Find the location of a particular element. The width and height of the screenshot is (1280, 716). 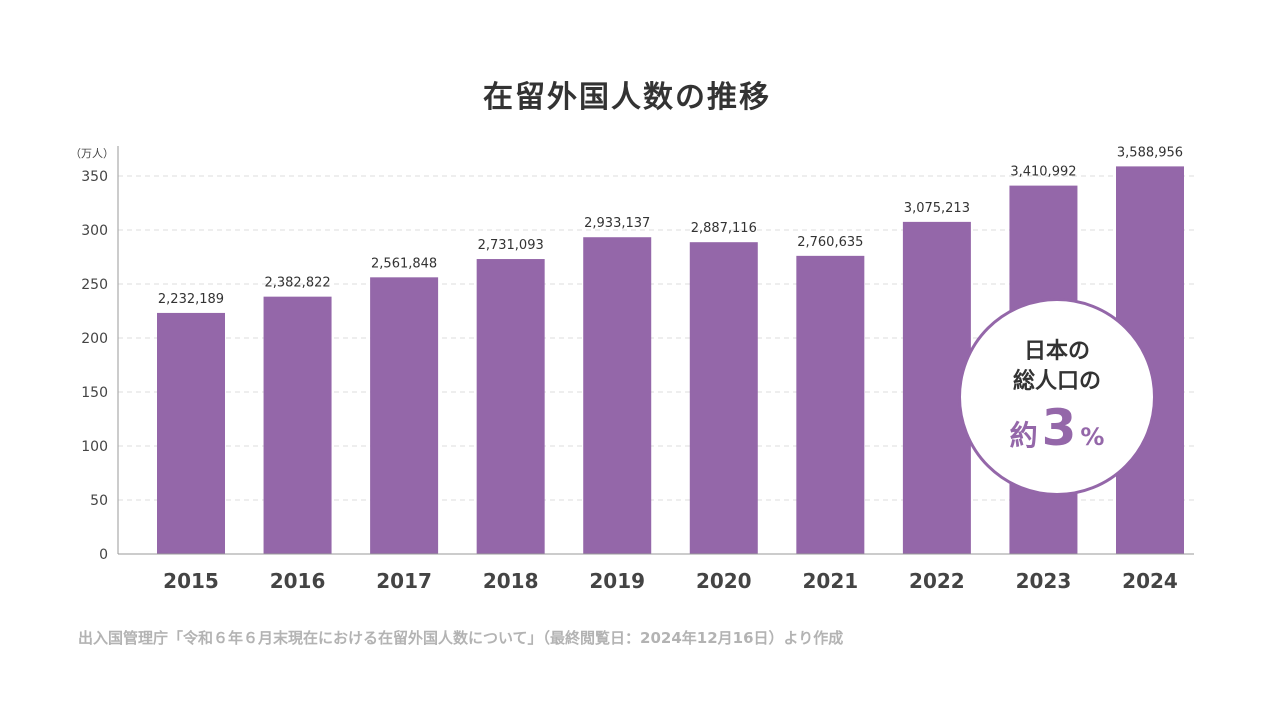

y-axis-unit-label: （万人） is located at coordinates (92, 153).